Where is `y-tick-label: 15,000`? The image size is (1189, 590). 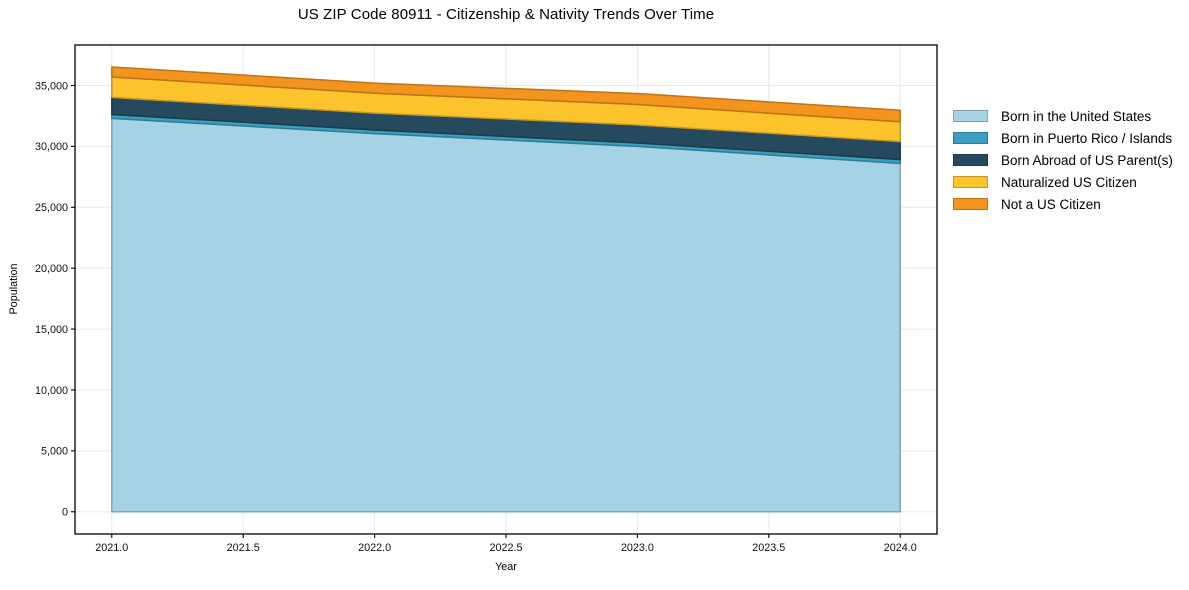 y-tick-label: 15,000 is located at coordinates (51, 330).